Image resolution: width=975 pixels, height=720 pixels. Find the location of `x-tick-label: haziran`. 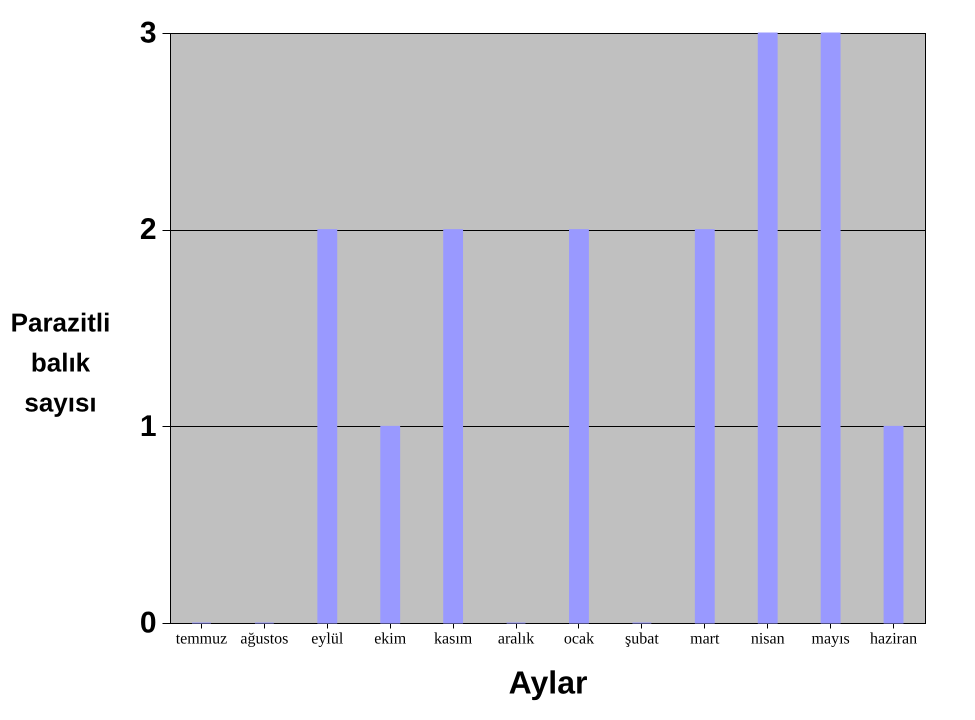

x-tick-label: haziran is located at coordinates (894, 639).